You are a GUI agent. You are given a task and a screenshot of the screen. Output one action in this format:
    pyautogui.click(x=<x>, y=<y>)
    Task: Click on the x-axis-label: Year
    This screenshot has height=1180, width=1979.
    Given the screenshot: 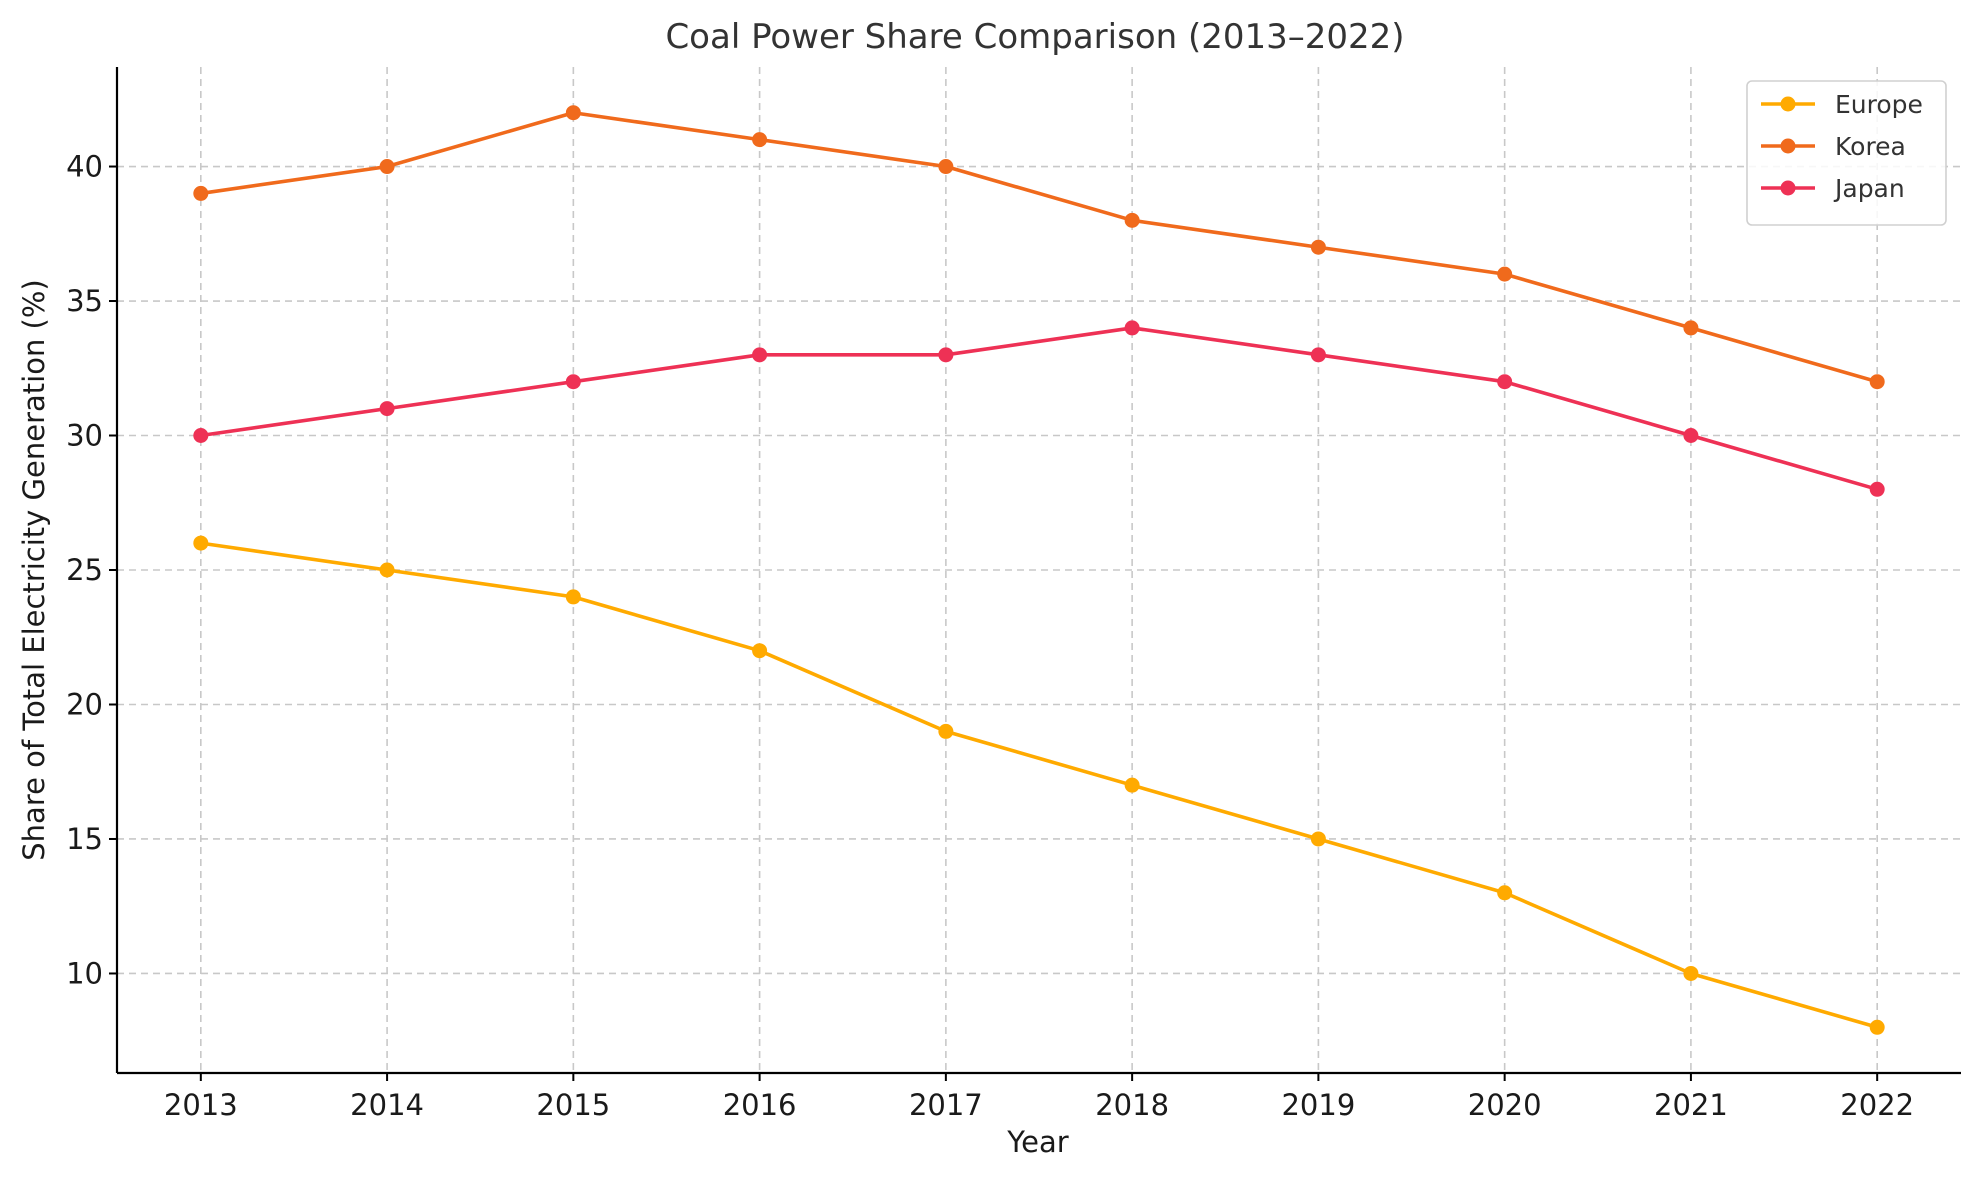 What is the action you would take?
    pyautogui.click(x=1037, y=1142)
    